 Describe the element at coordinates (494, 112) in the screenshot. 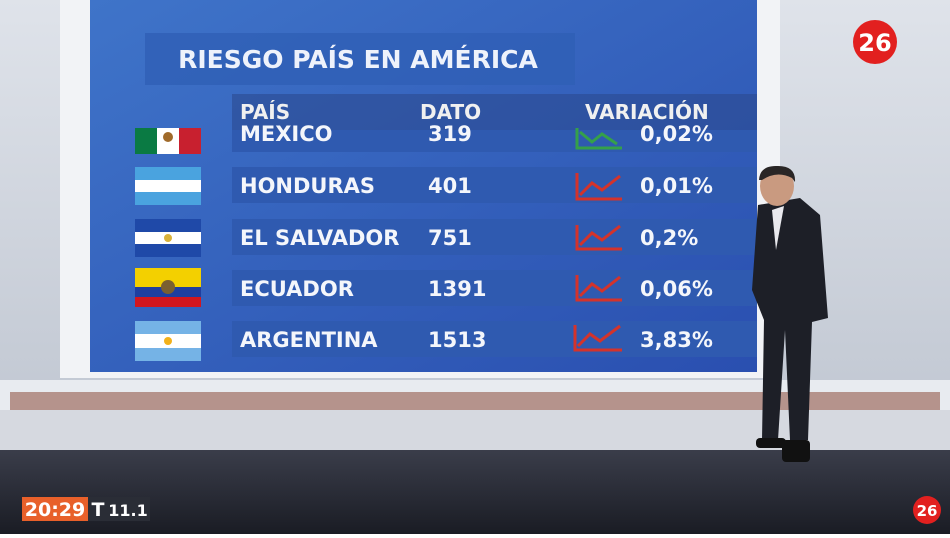

I see `header-row` at that location.